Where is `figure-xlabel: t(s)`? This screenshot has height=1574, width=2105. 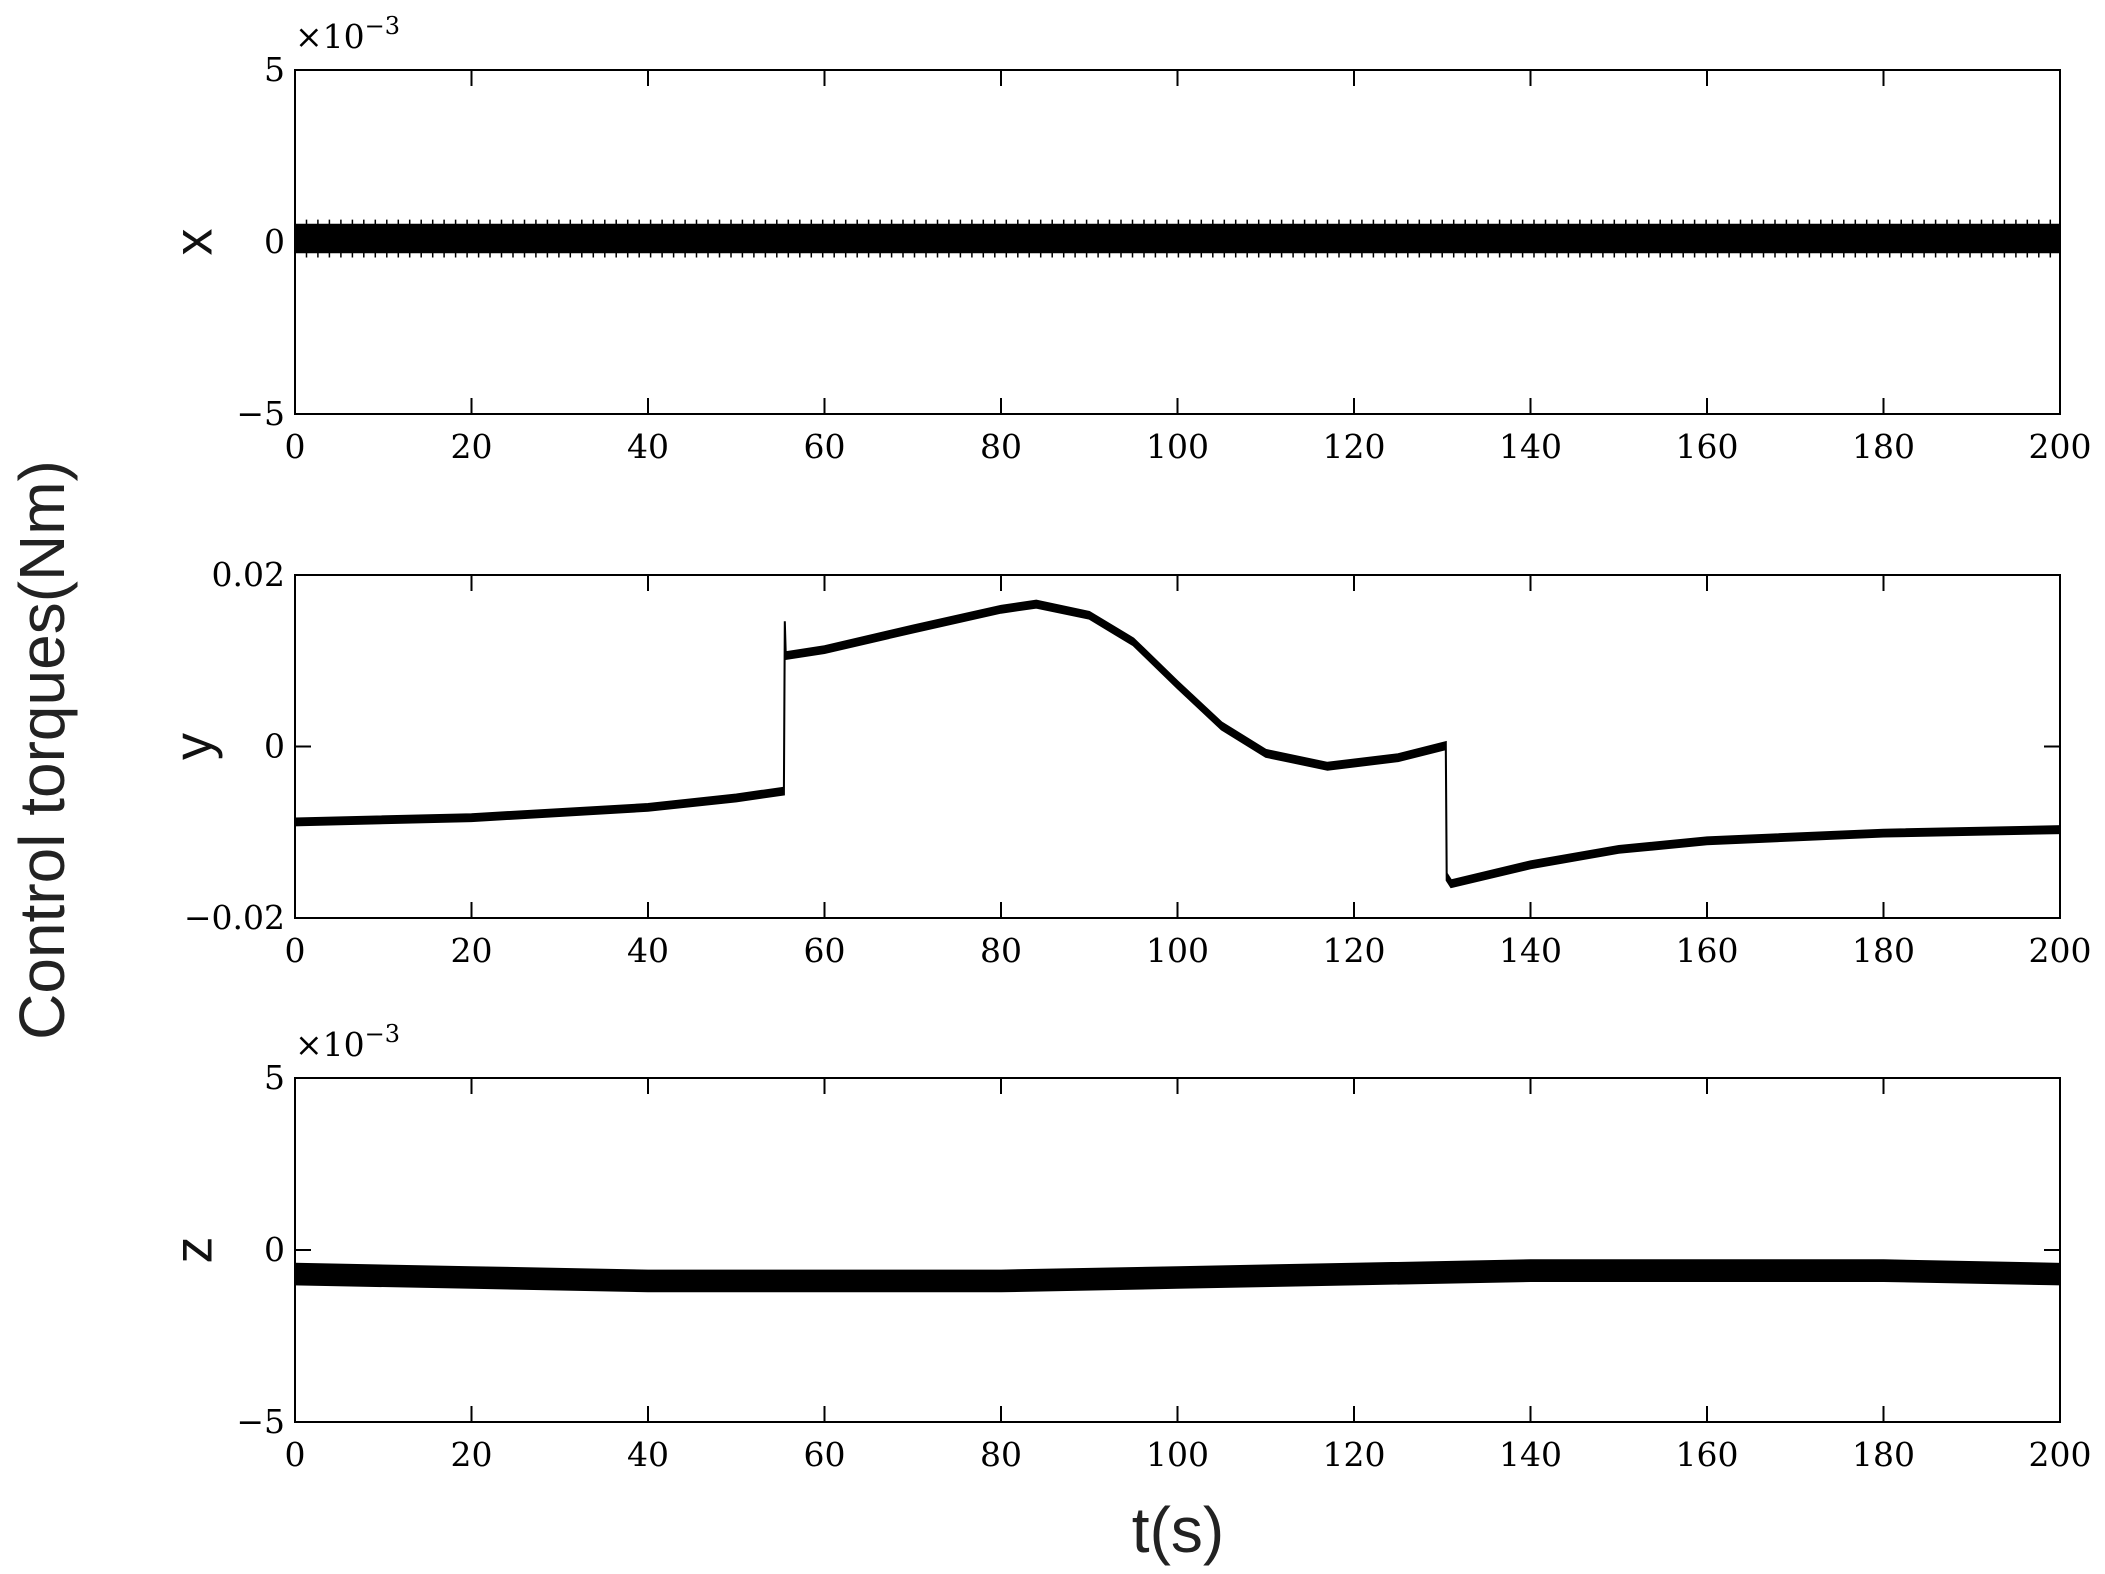 figure-xlabel: t(s) is located at coordinates (1178, 1530).